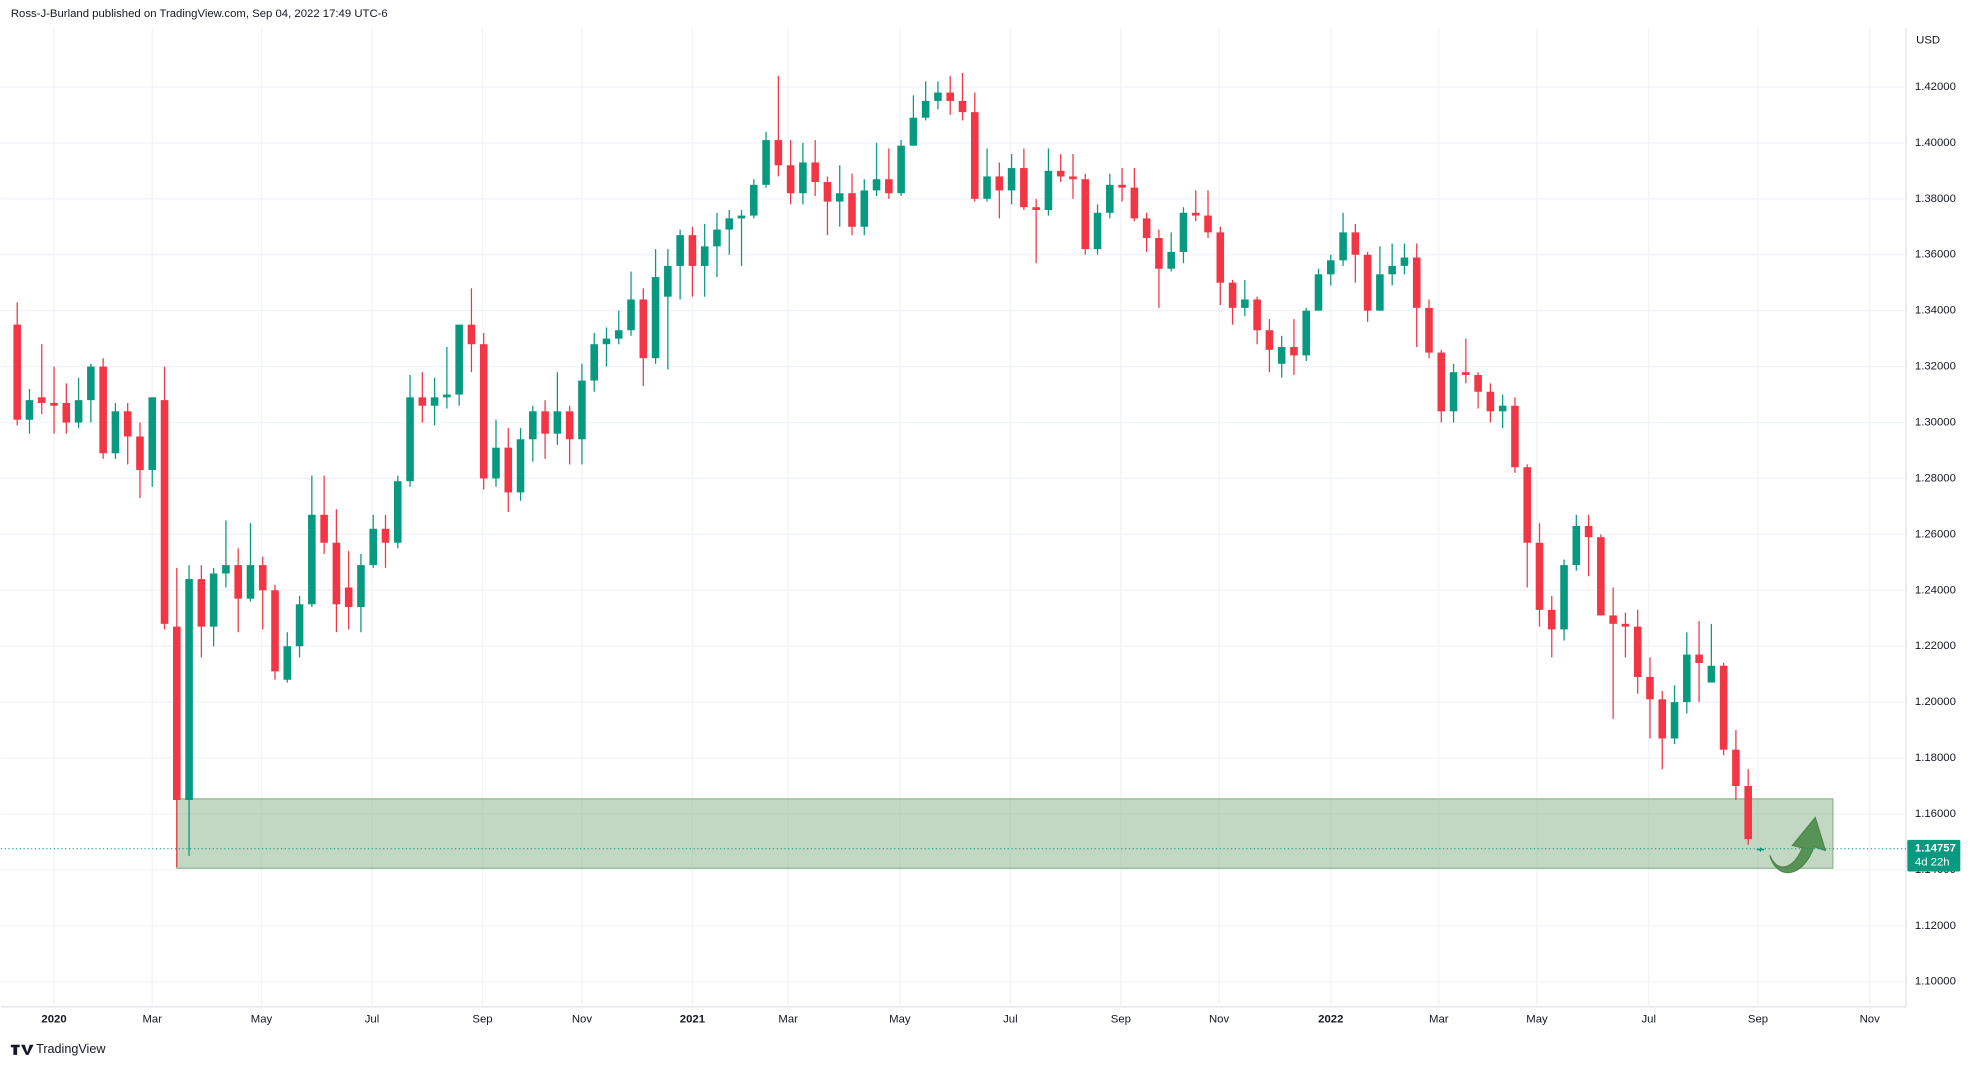  What do you see at coordinates (71, 1049) in the screenshot?
I see `brand: TradingView` at bounding box center [71, 1049].